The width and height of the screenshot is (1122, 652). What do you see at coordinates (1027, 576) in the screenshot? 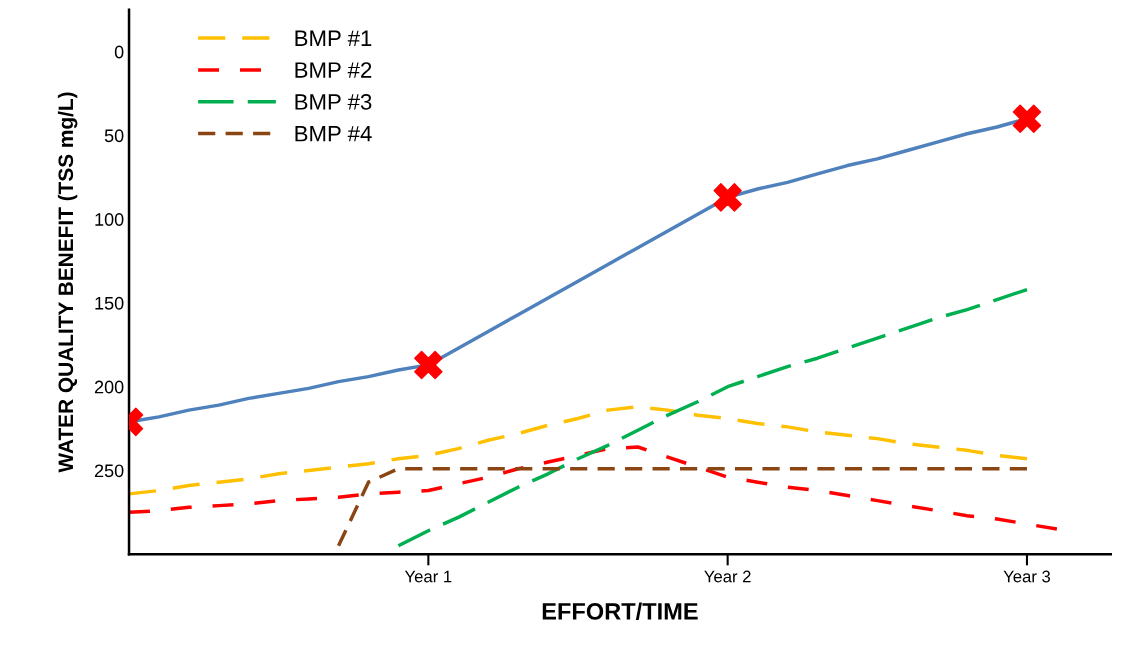
I see `x-tick-label: Year 3` at bounding box center [1027, 576].